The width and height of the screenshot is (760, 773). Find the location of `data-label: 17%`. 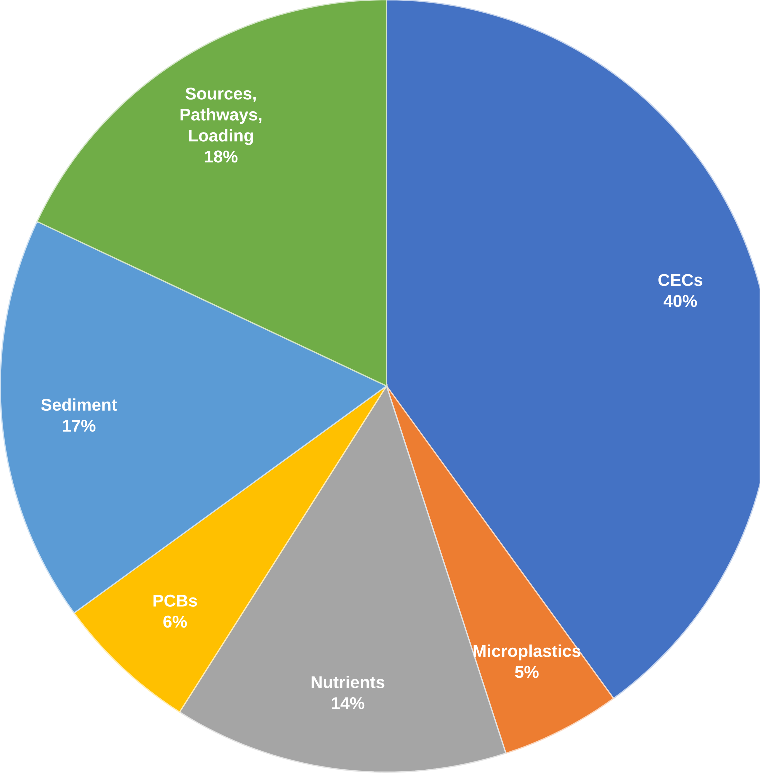

data-label: 17% is located at coordinates (79, 426).